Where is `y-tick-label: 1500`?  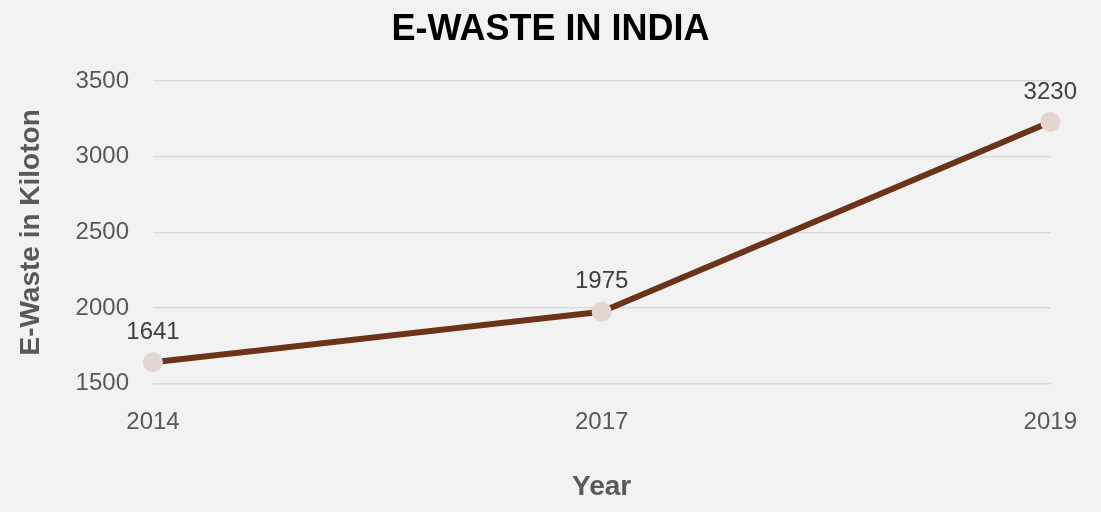 y-tick-label: 1500 is located at coordinates (102, 382).